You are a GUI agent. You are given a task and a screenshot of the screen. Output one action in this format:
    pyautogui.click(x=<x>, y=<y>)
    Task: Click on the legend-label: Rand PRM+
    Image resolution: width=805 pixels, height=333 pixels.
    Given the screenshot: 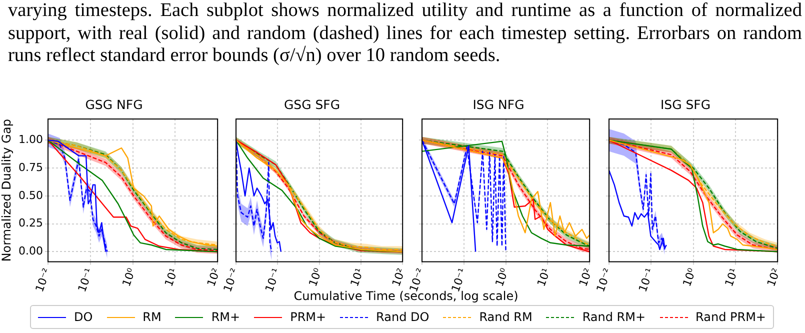 What is the action you would take?
    pyautogui.click(x=731, y=317)
    